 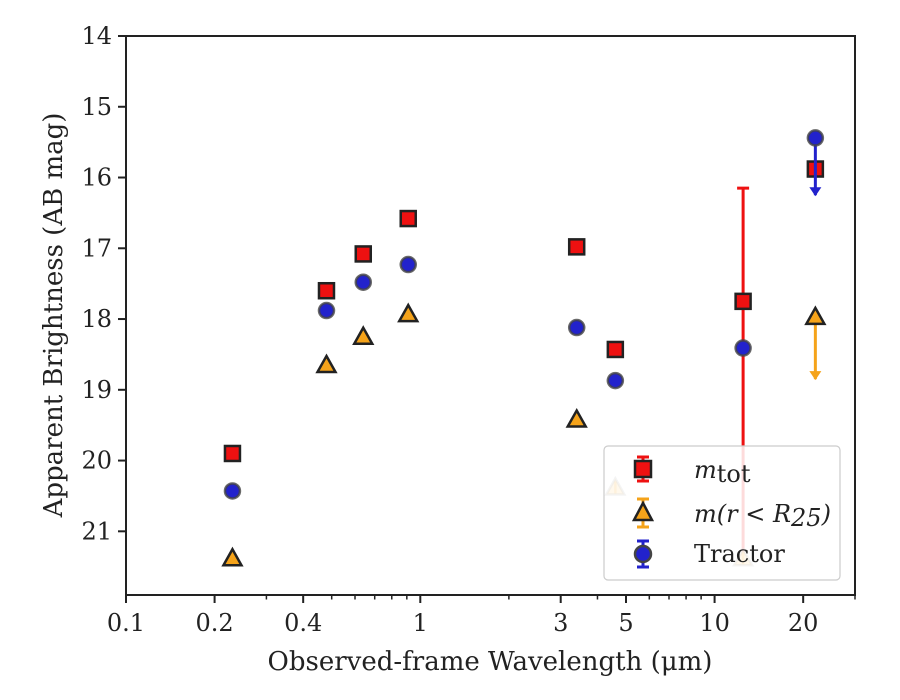 I want to click on y-tick-label: 18, so click(x=96, y=319).